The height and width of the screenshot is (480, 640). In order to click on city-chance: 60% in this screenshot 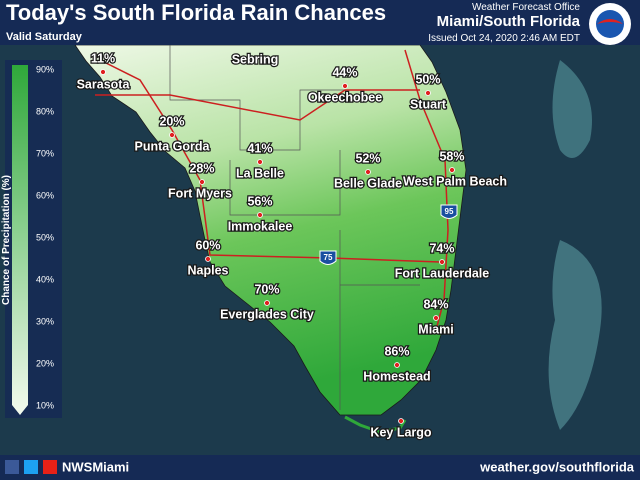, I will do `click(207, 245)`.